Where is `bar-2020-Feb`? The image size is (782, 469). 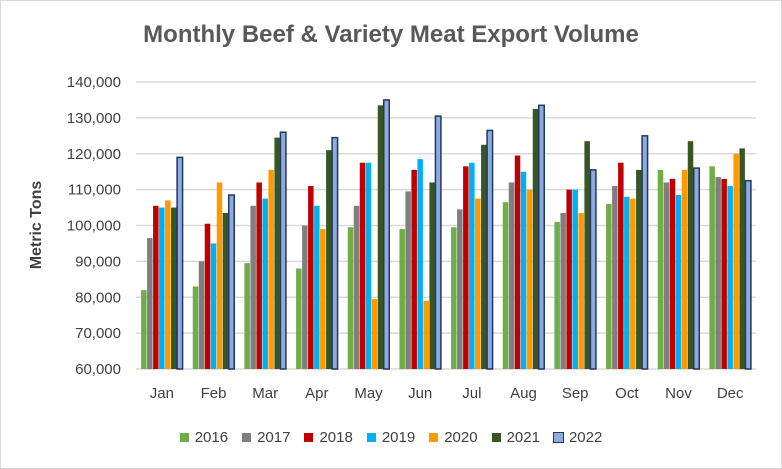 bar-2020-Feb is located at coordinates (219, 275).